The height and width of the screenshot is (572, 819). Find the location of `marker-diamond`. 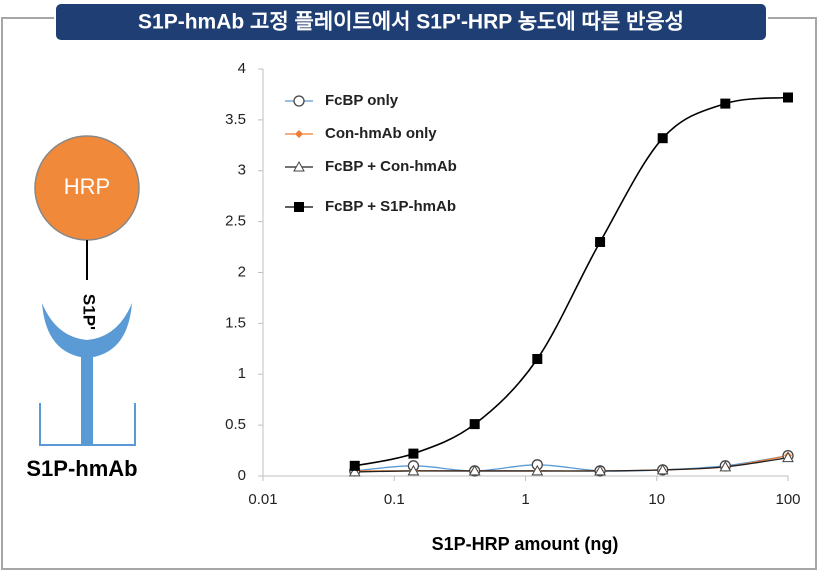

marker-diamond is located at coordinates (299, 134).